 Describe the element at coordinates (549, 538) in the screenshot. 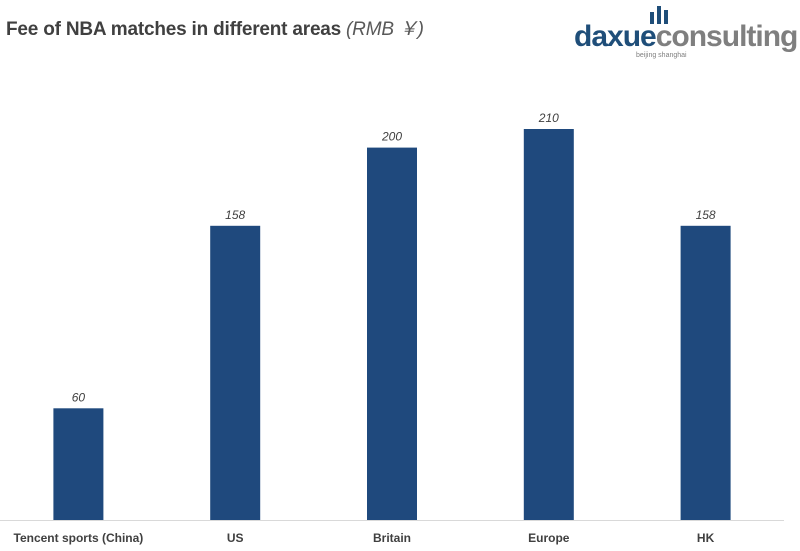

I see `category-label-3: Europe` at that location.